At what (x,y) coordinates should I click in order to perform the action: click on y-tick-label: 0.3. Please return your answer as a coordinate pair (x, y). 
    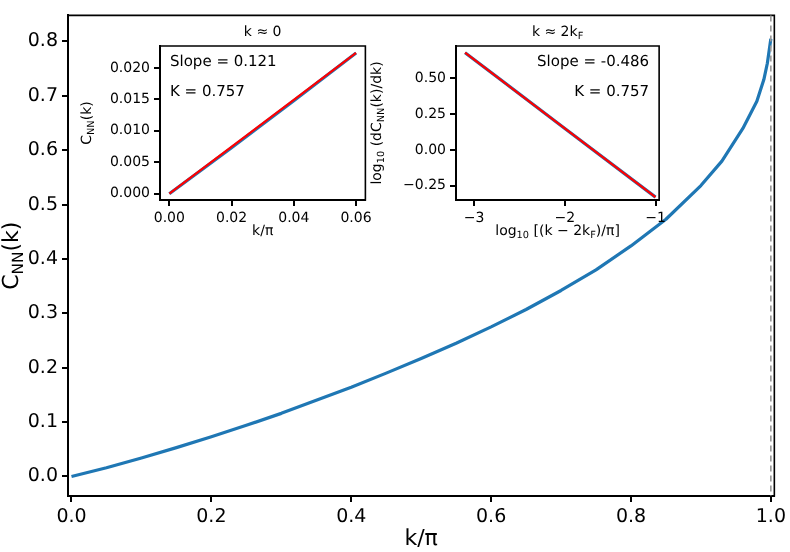
    Looking at the image, I should click on (42, 313).